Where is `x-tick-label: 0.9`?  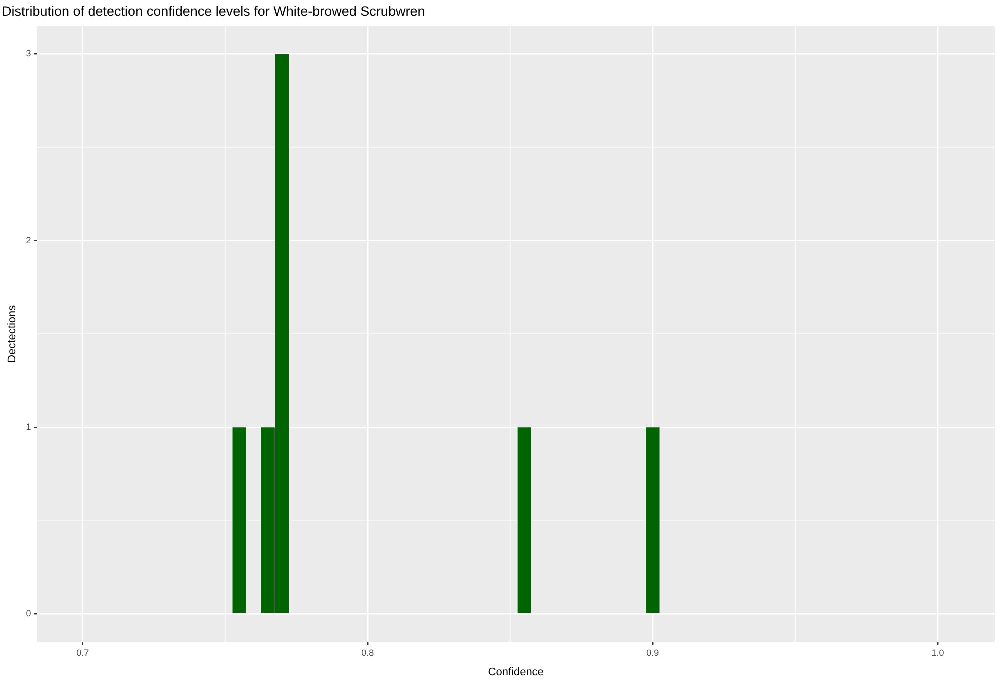
x-tick-label: 0.9 is located at coordinates (653, 653).